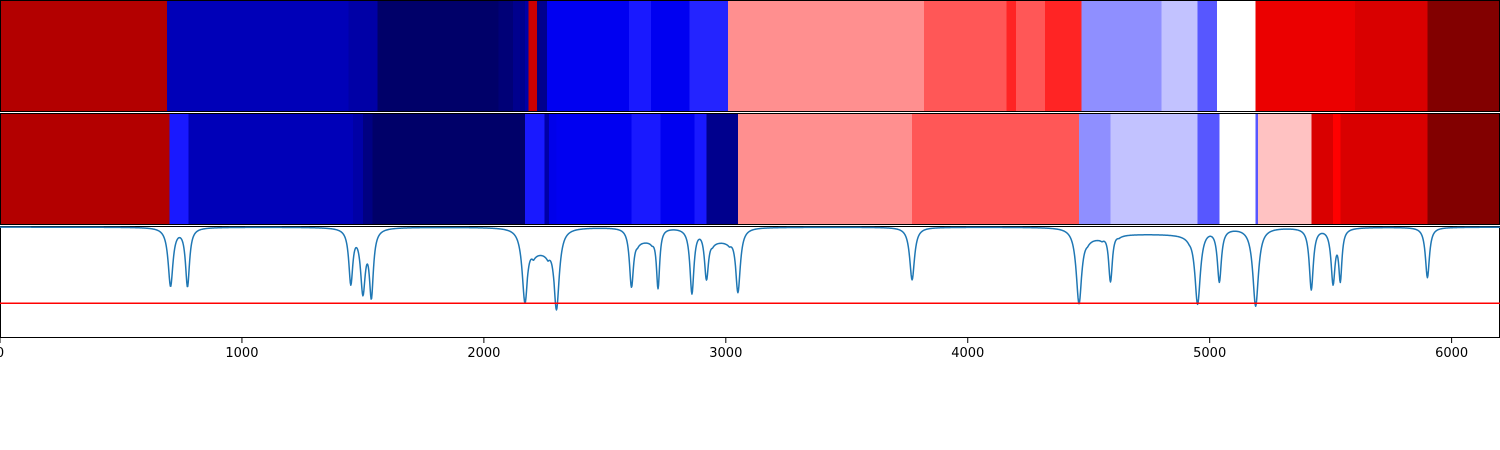 The width and height of the screenshot is (1500, 450). What do you see at coordinates (1209, 353) in the screenshot?
I see `x-tick-label: 5000` at bounding box center [1209, 353].